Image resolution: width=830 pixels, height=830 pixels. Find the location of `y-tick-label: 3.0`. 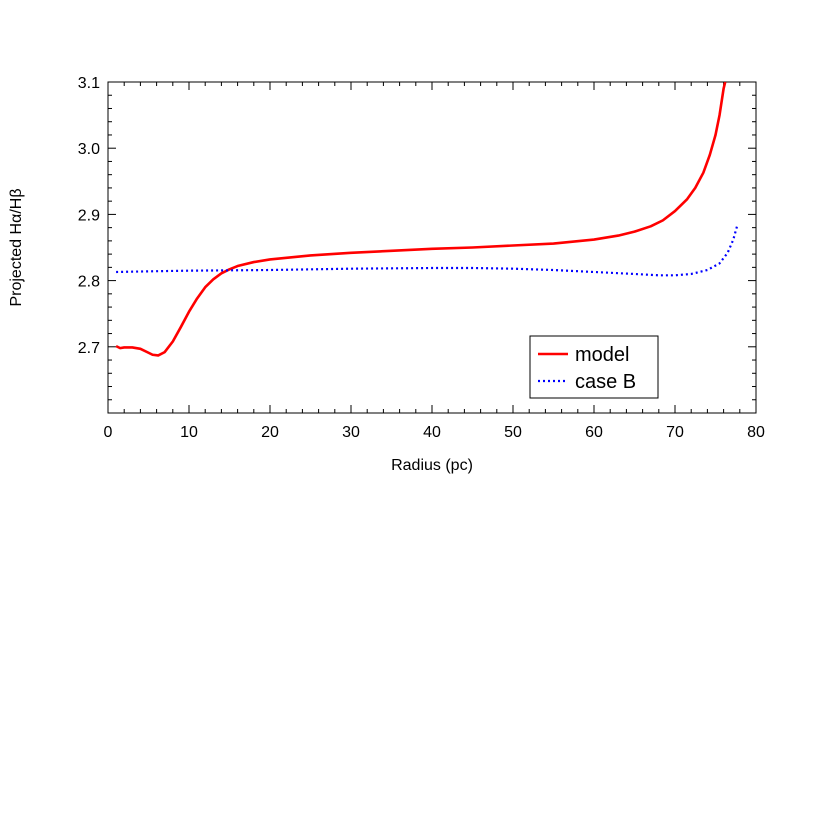

y-tick-label: 3.0 is located at coordinates (89, 149).